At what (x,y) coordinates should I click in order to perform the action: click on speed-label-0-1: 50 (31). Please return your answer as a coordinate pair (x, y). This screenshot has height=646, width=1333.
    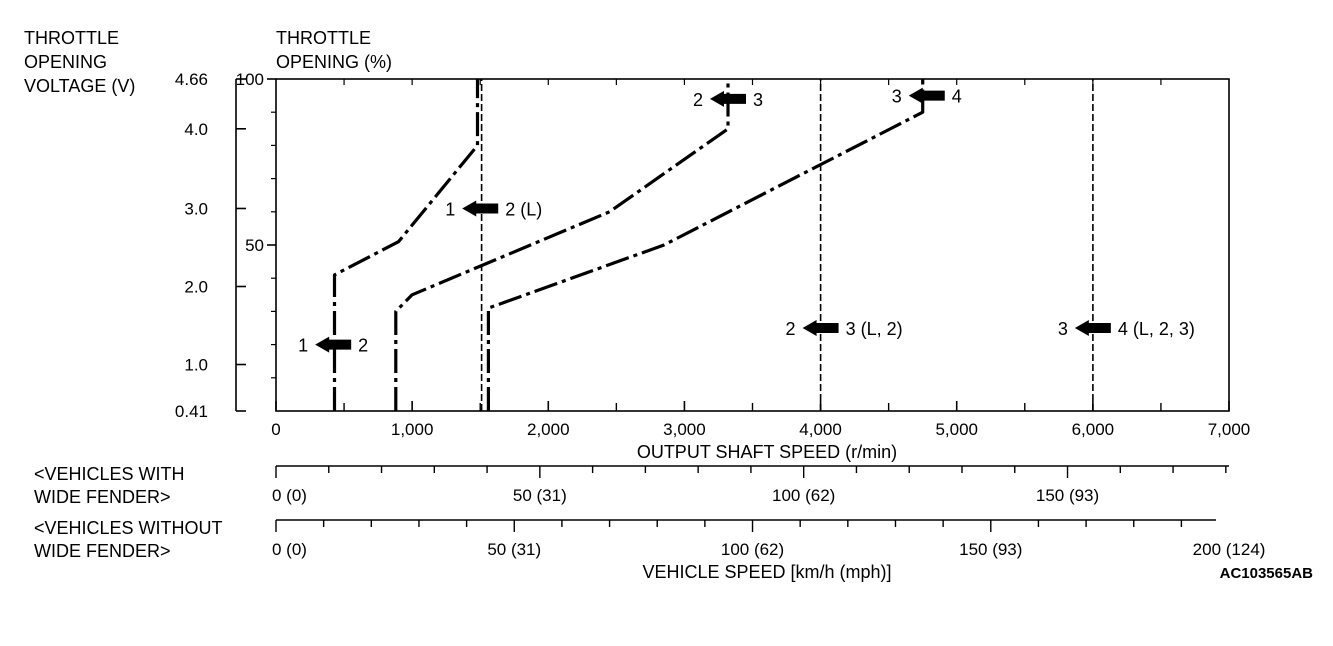
    Looking at the image, I should click on (540, 495).